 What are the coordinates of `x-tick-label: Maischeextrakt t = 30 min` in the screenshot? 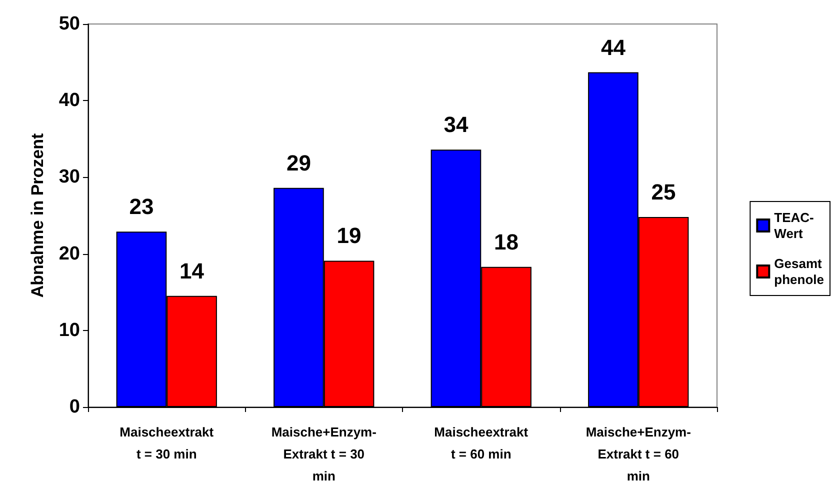 It's located at (167, 443).